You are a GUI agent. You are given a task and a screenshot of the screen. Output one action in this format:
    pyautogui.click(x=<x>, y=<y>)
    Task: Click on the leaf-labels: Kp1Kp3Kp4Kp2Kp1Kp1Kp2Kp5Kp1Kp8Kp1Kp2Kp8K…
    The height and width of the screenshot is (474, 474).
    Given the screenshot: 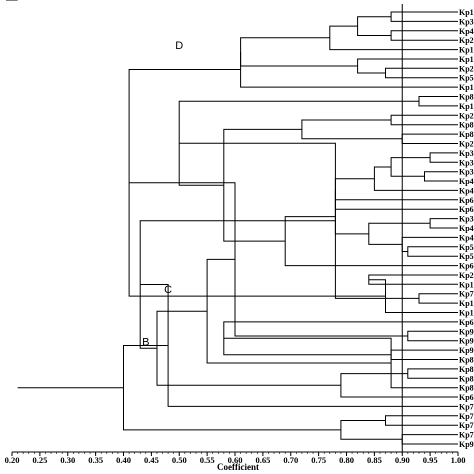 What is the action you would take?
    pyautogui.click(x=466, y=228)
    